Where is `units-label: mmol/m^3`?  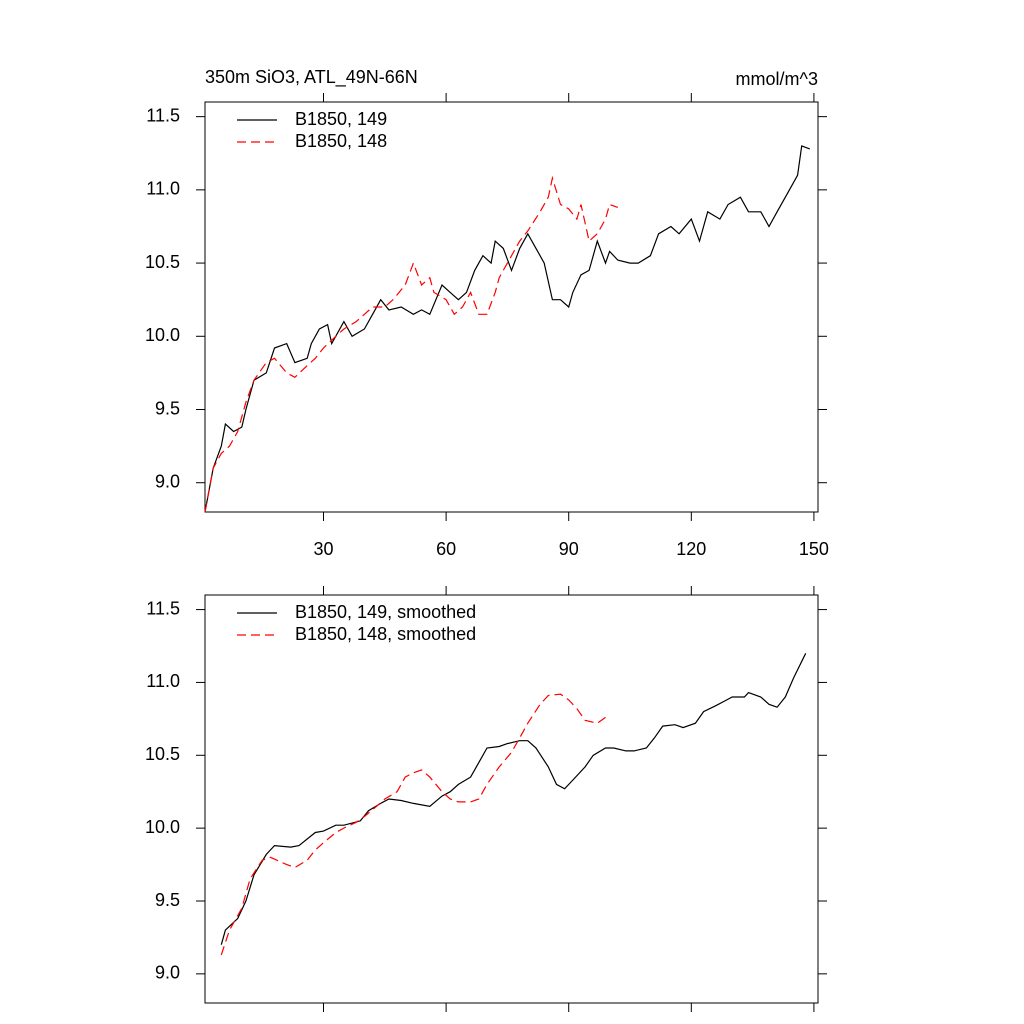
units-label: mmol/m^3 is located at coordinates (777, 79).